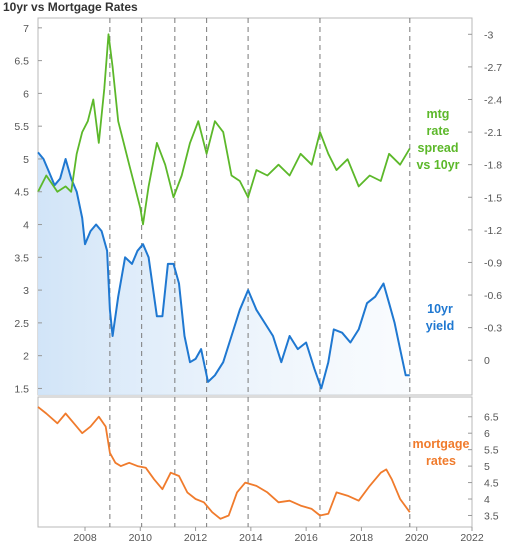 This screenshot has width=511, height=546. What do you see at coordinates (493, 100) in the screenshot?
I see `right-axis-tick-label: -2.4` at bounding box center [493, 100].